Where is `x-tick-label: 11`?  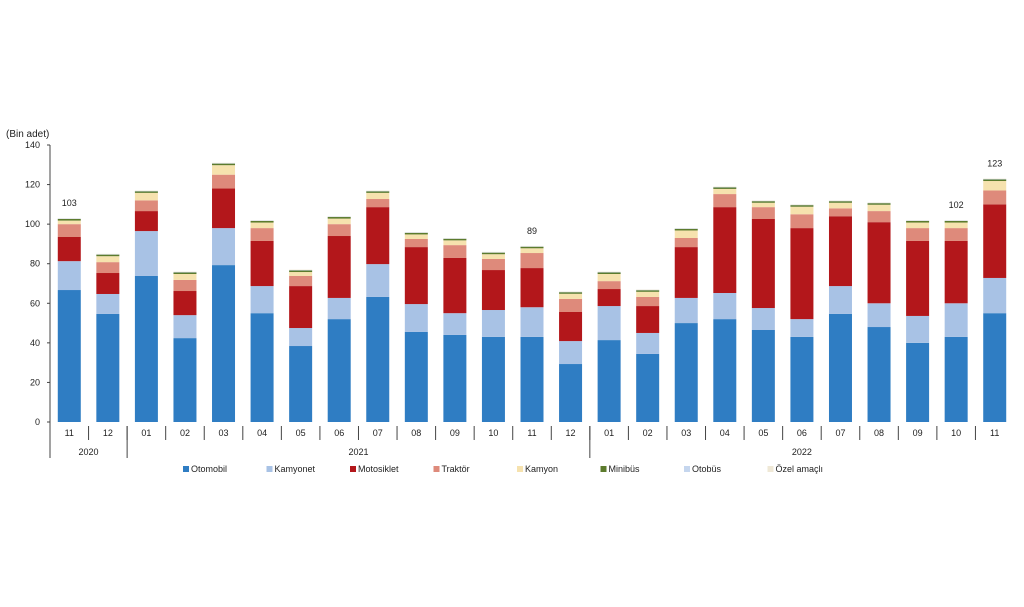 x-tick-label: 11 is located at coordinates (531, 433).